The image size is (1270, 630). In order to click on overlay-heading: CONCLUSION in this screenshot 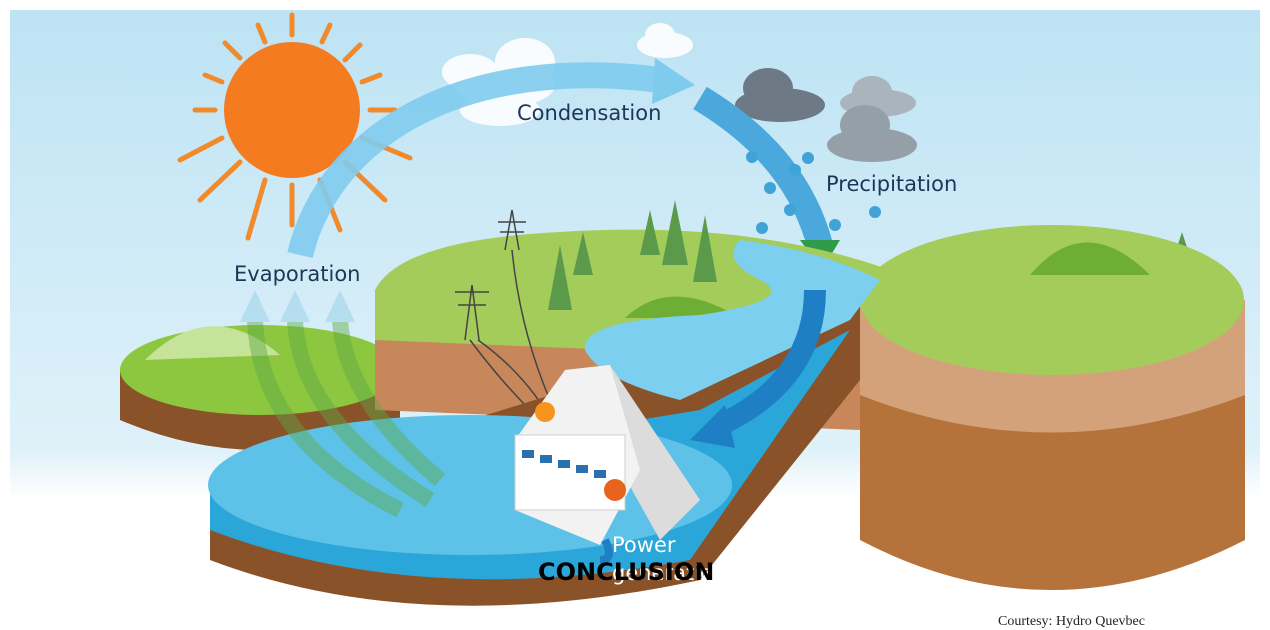, I will do `click(626, 572)`.